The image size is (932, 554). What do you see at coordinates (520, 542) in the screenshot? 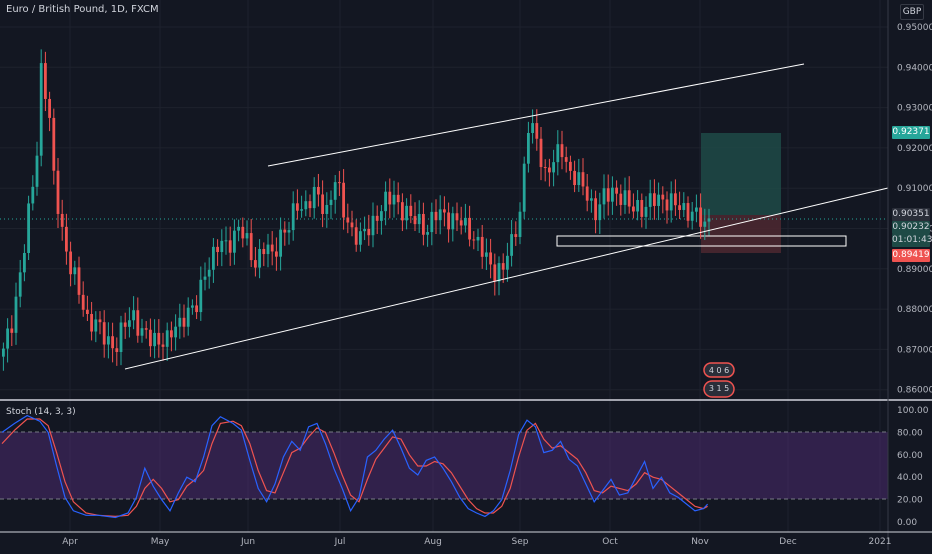
I see `time-tick-label: Sep` at bounding box center [520, 542].